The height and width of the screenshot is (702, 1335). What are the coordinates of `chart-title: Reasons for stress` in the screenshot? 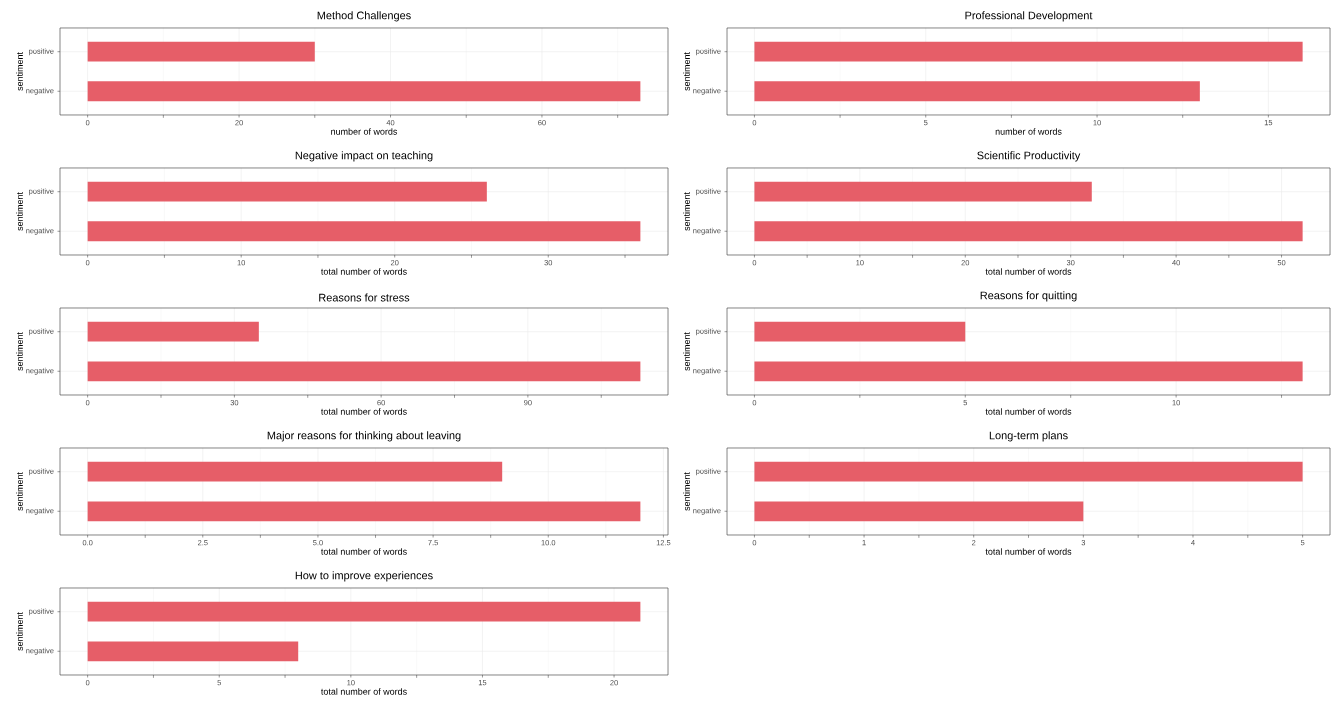 It's located at (364, 297).